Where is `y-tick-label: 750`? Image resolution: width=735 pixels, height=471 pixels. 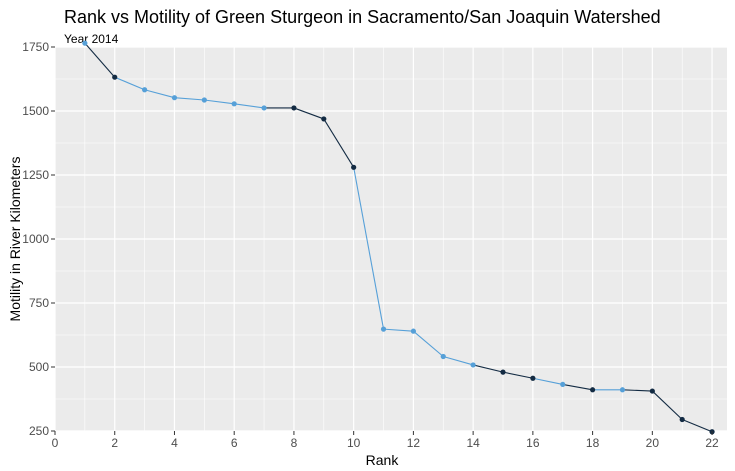 y-tick-label: 750 is located at coordinates (39, 303).